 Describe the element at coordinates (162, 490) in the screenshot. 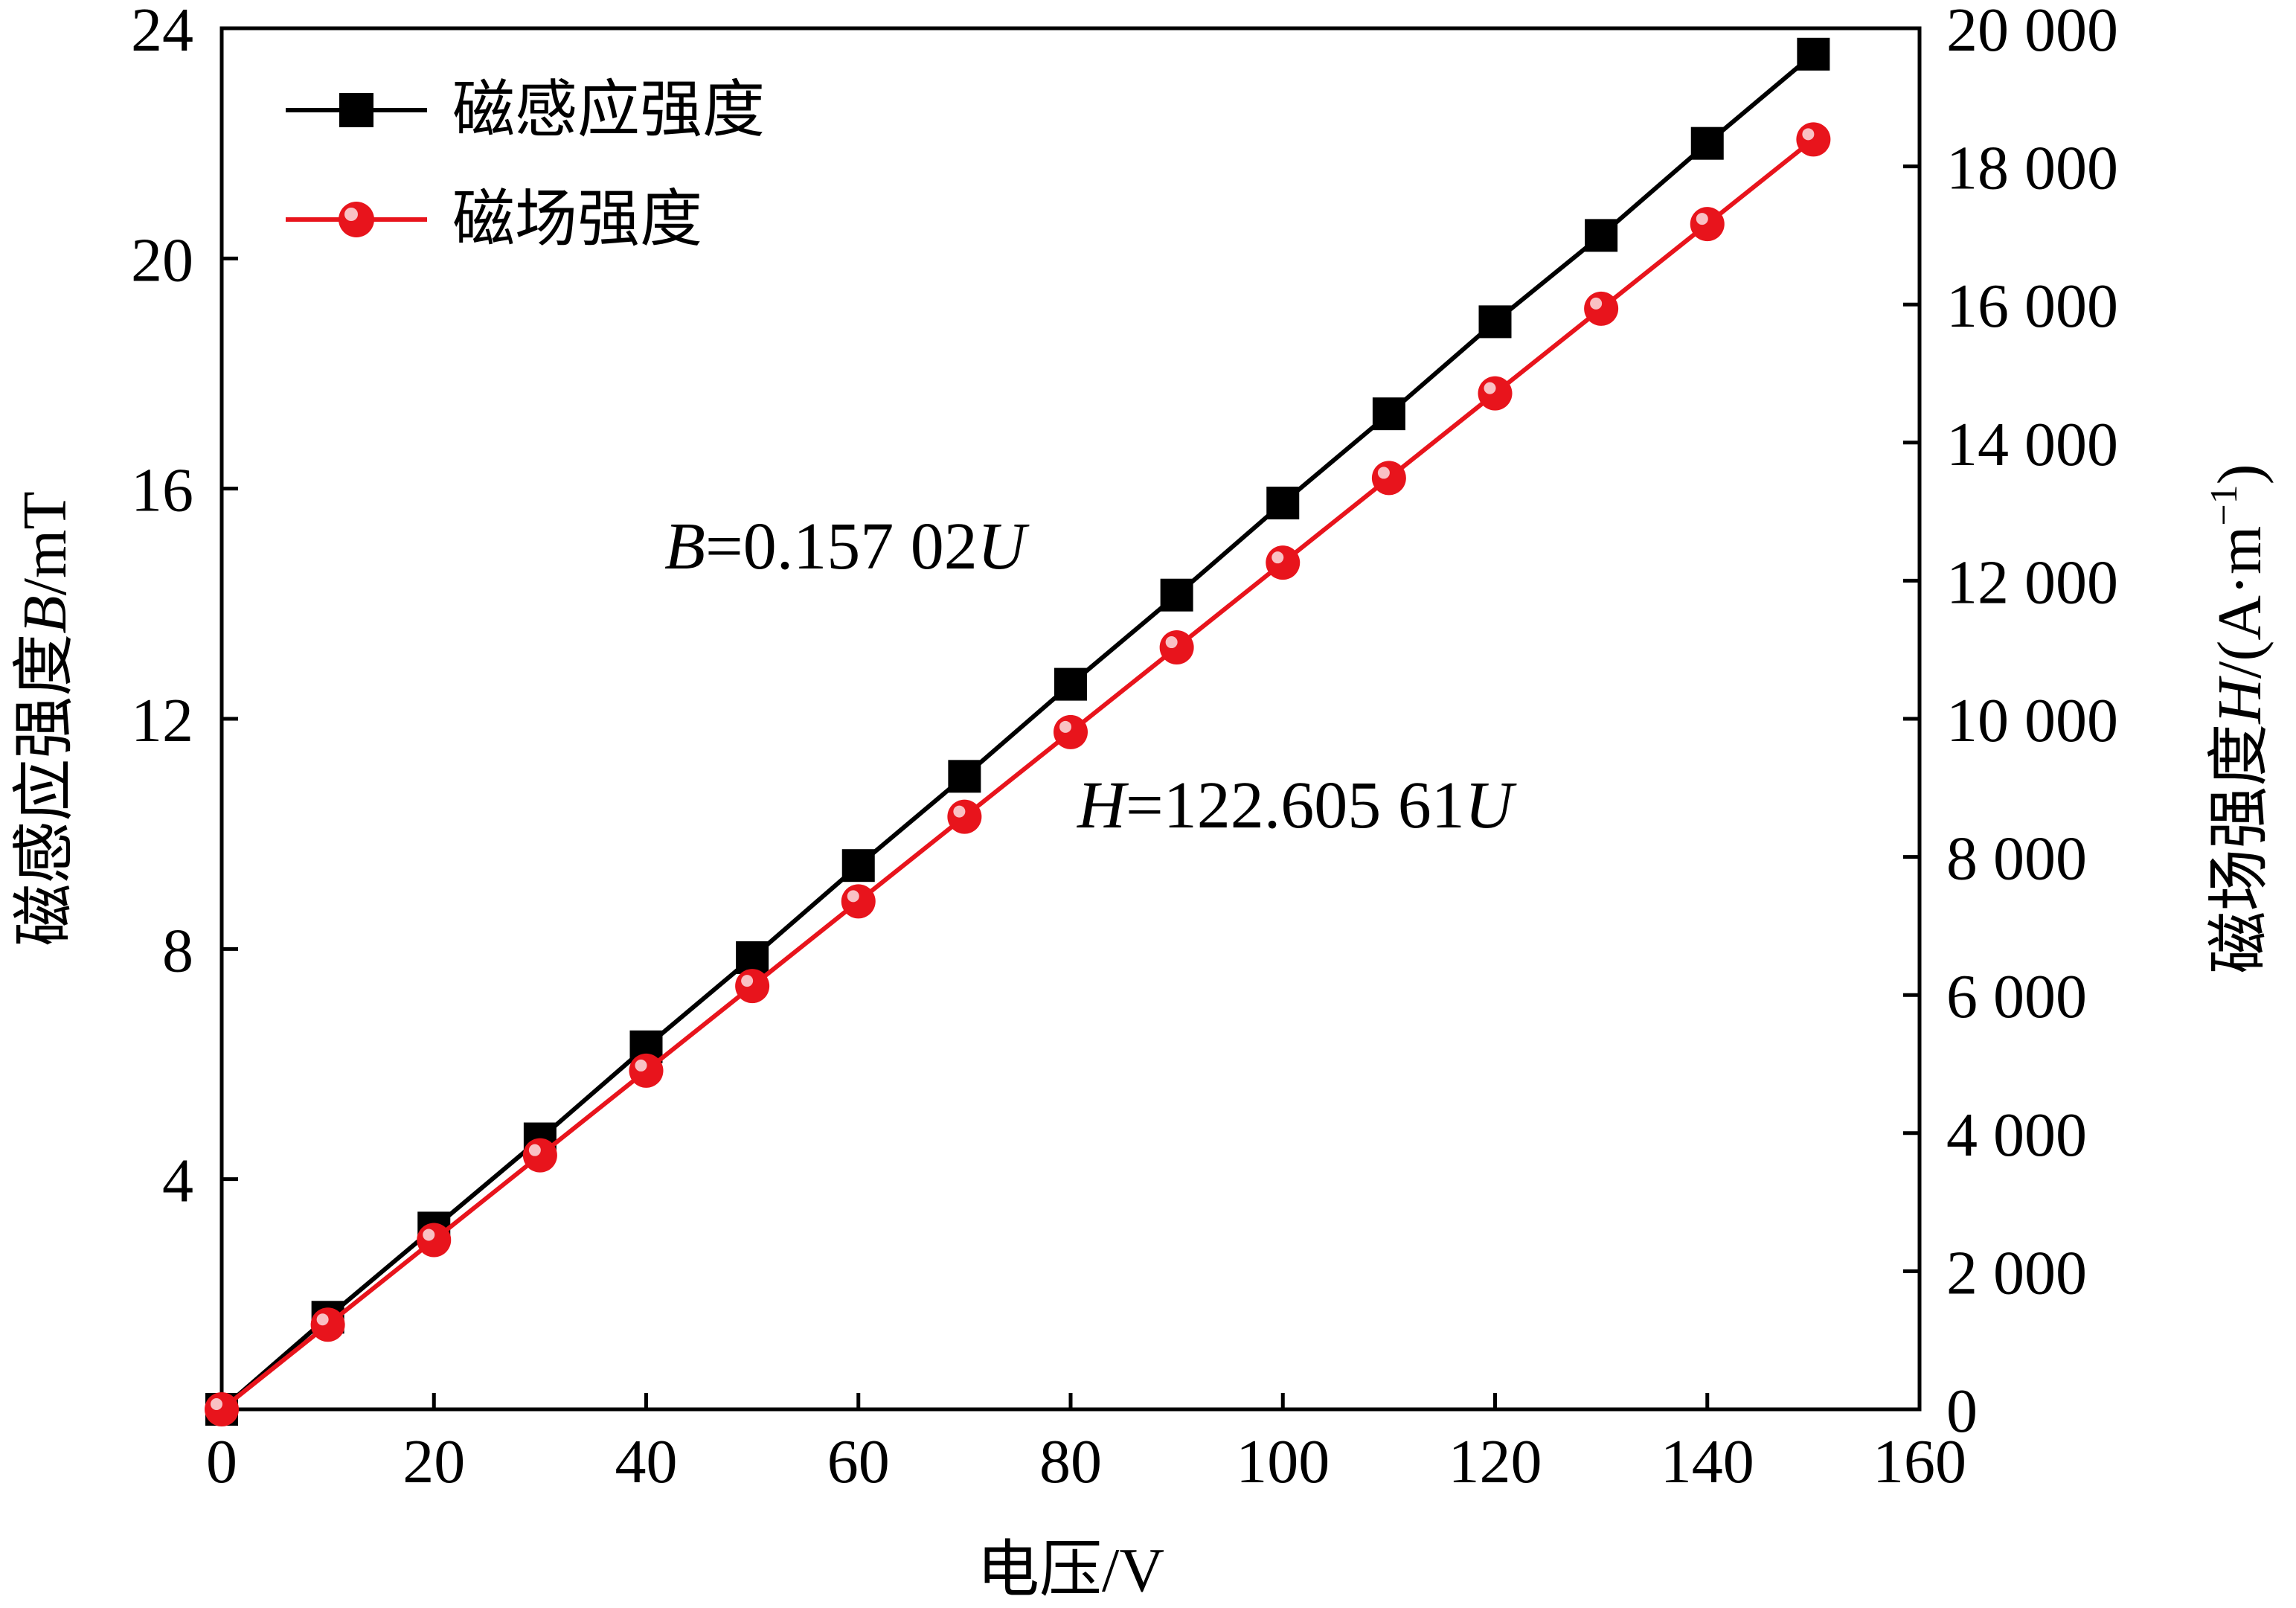

I see `left-y-tick-label-16: 16` at that location.